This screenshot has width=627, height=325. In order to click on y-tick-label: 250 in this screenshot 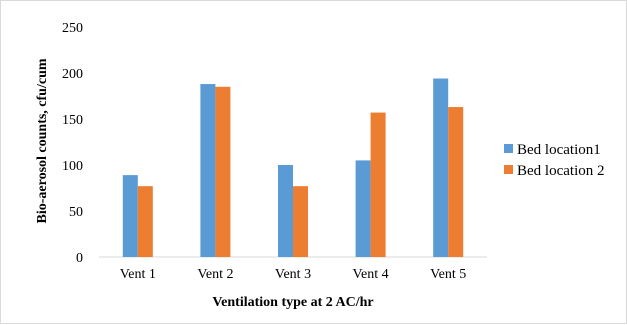, I will do `click(72, 28)`.